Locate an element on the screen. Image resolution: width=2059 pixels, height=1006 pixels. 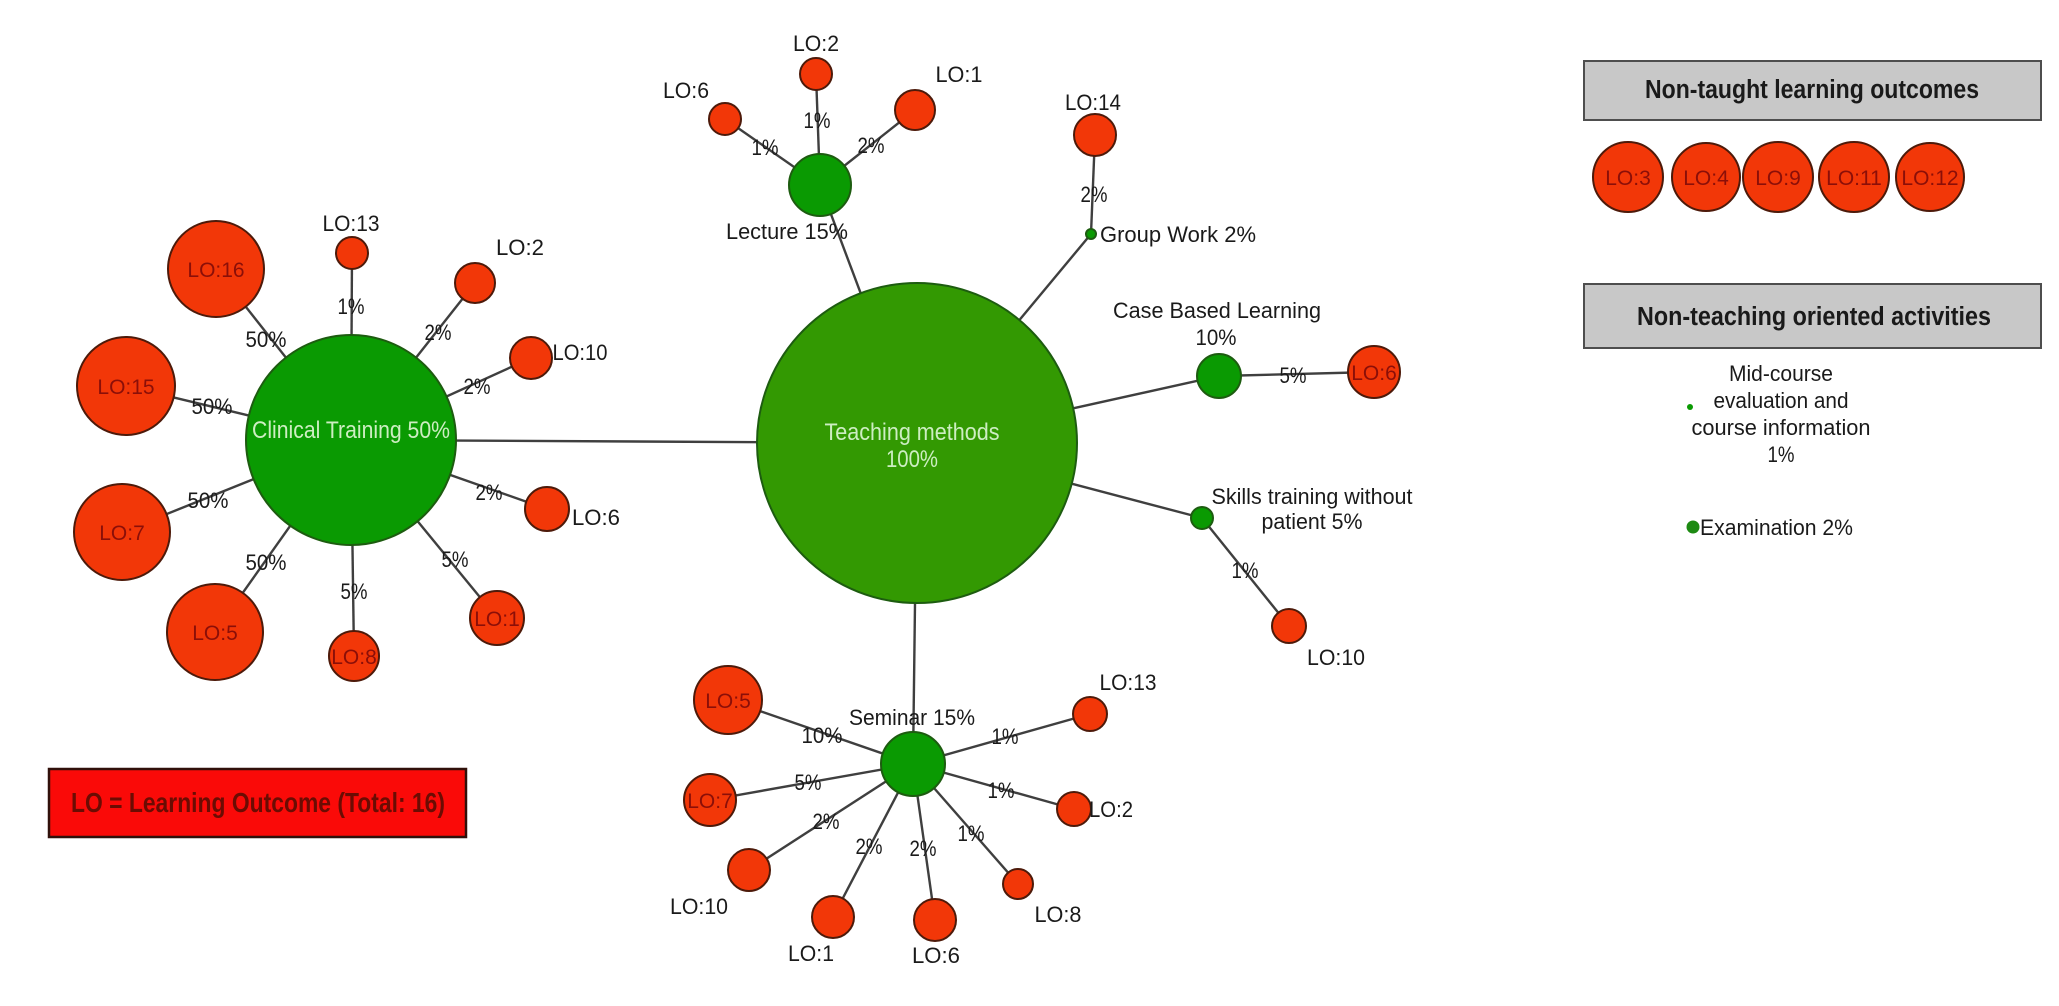
svg-text: LO:4 is located at coordinates (1706, 178).